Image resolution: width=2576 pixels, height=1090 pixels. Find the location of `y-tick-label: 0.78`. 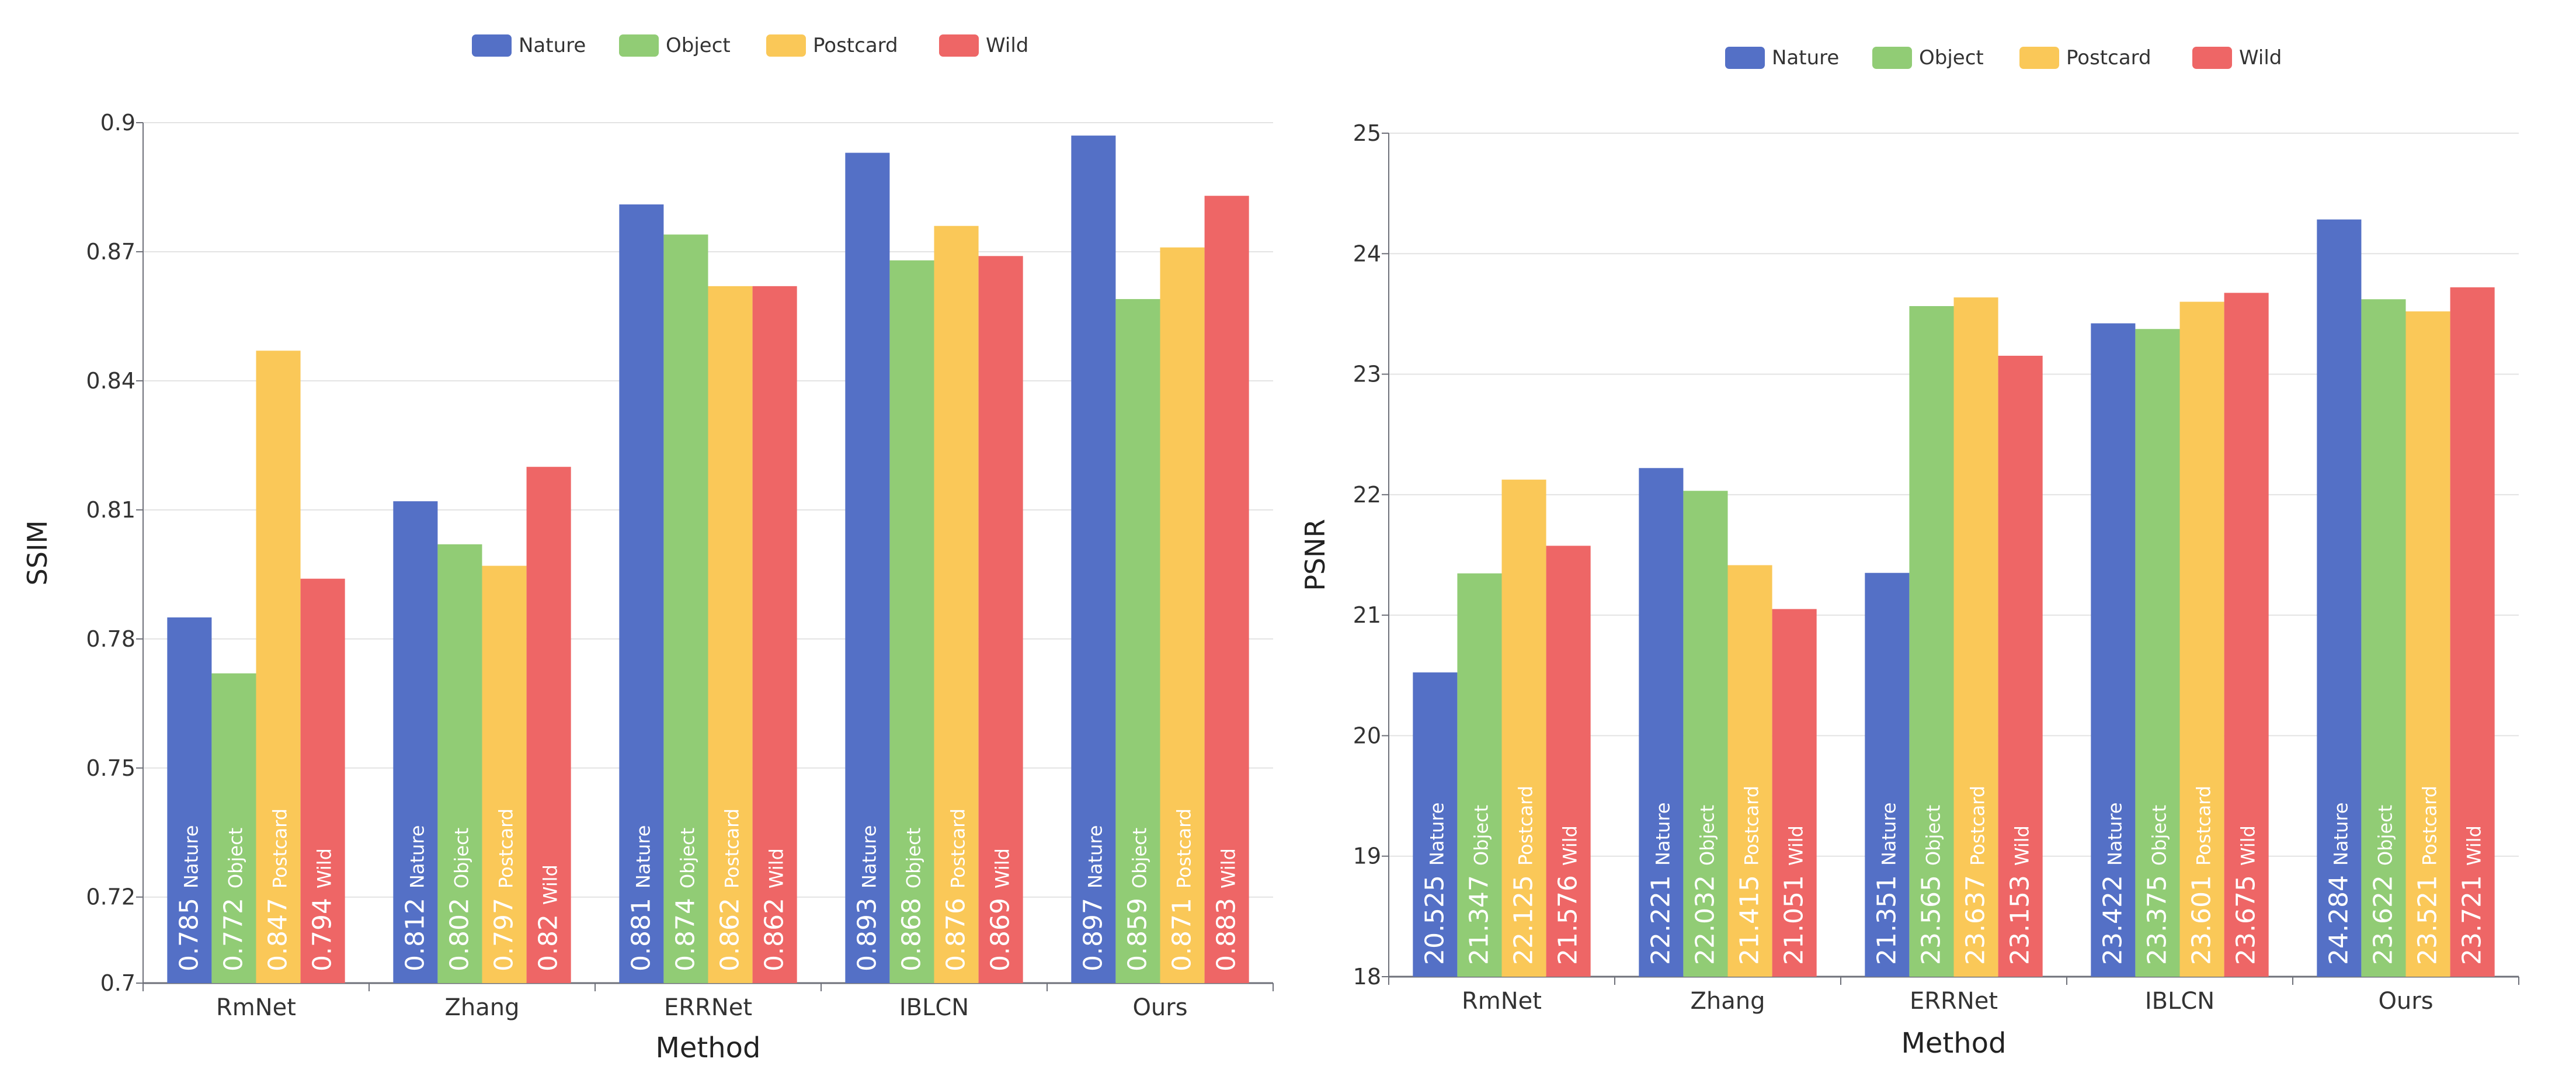

y-tick-label: 0.78 is located at coordinates (111, 639).